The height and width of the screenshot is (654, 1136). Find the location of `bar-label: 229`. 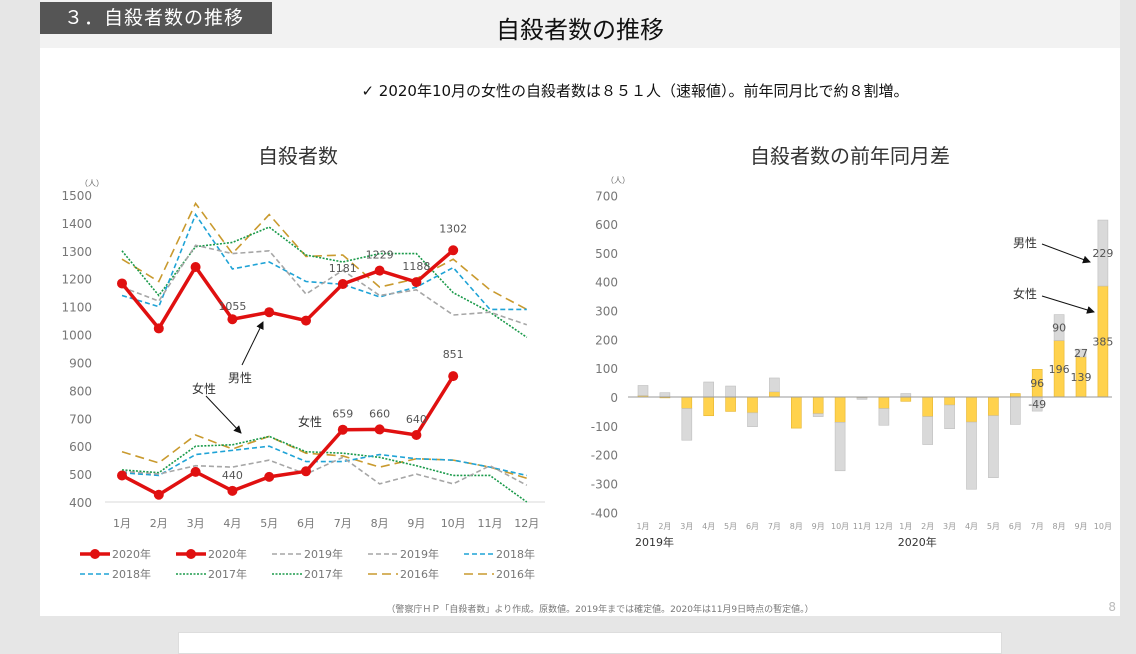

bar-label: 229 is located at coordinates (1102, 253).